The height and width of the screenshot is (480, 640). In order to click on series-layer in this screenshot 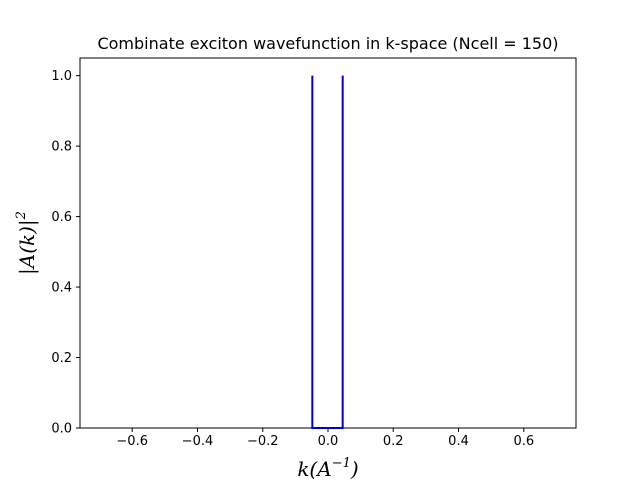, I will do `click(327, 252)`.